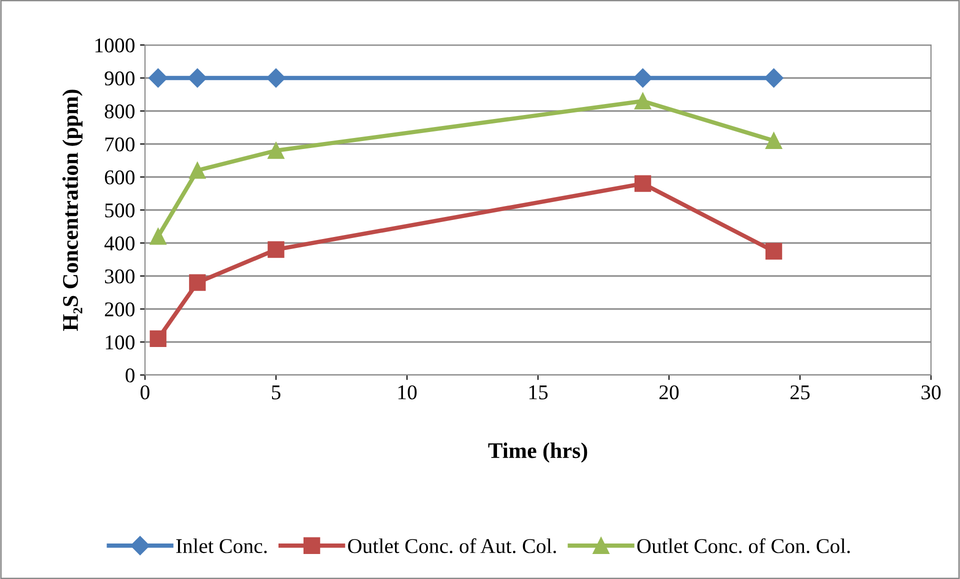 The height and width of the screenshot is (579, 960). I want to click on y-tick-label: 400, so click(119, 243).